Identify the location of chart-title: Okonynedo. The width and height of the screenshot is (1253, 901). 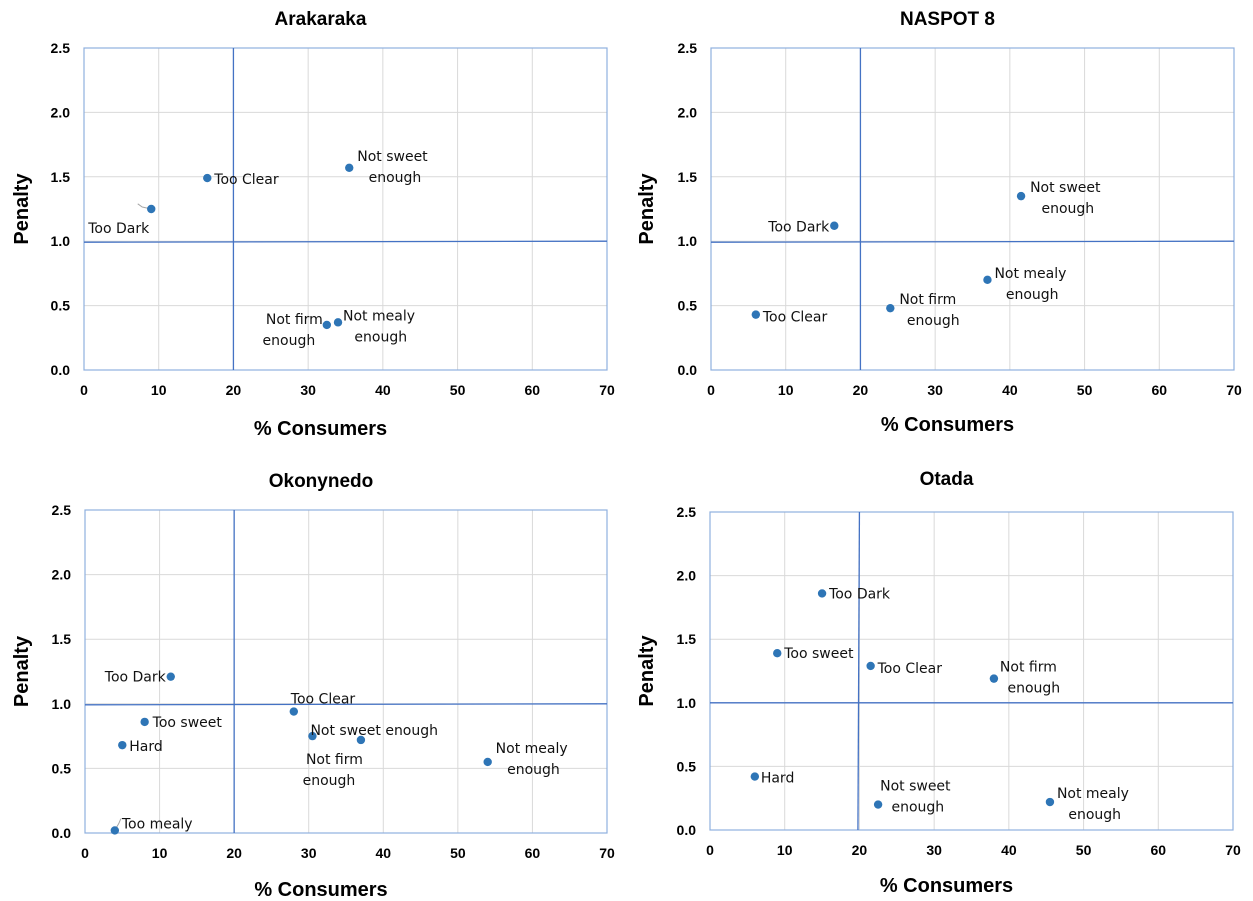
(321, 481).